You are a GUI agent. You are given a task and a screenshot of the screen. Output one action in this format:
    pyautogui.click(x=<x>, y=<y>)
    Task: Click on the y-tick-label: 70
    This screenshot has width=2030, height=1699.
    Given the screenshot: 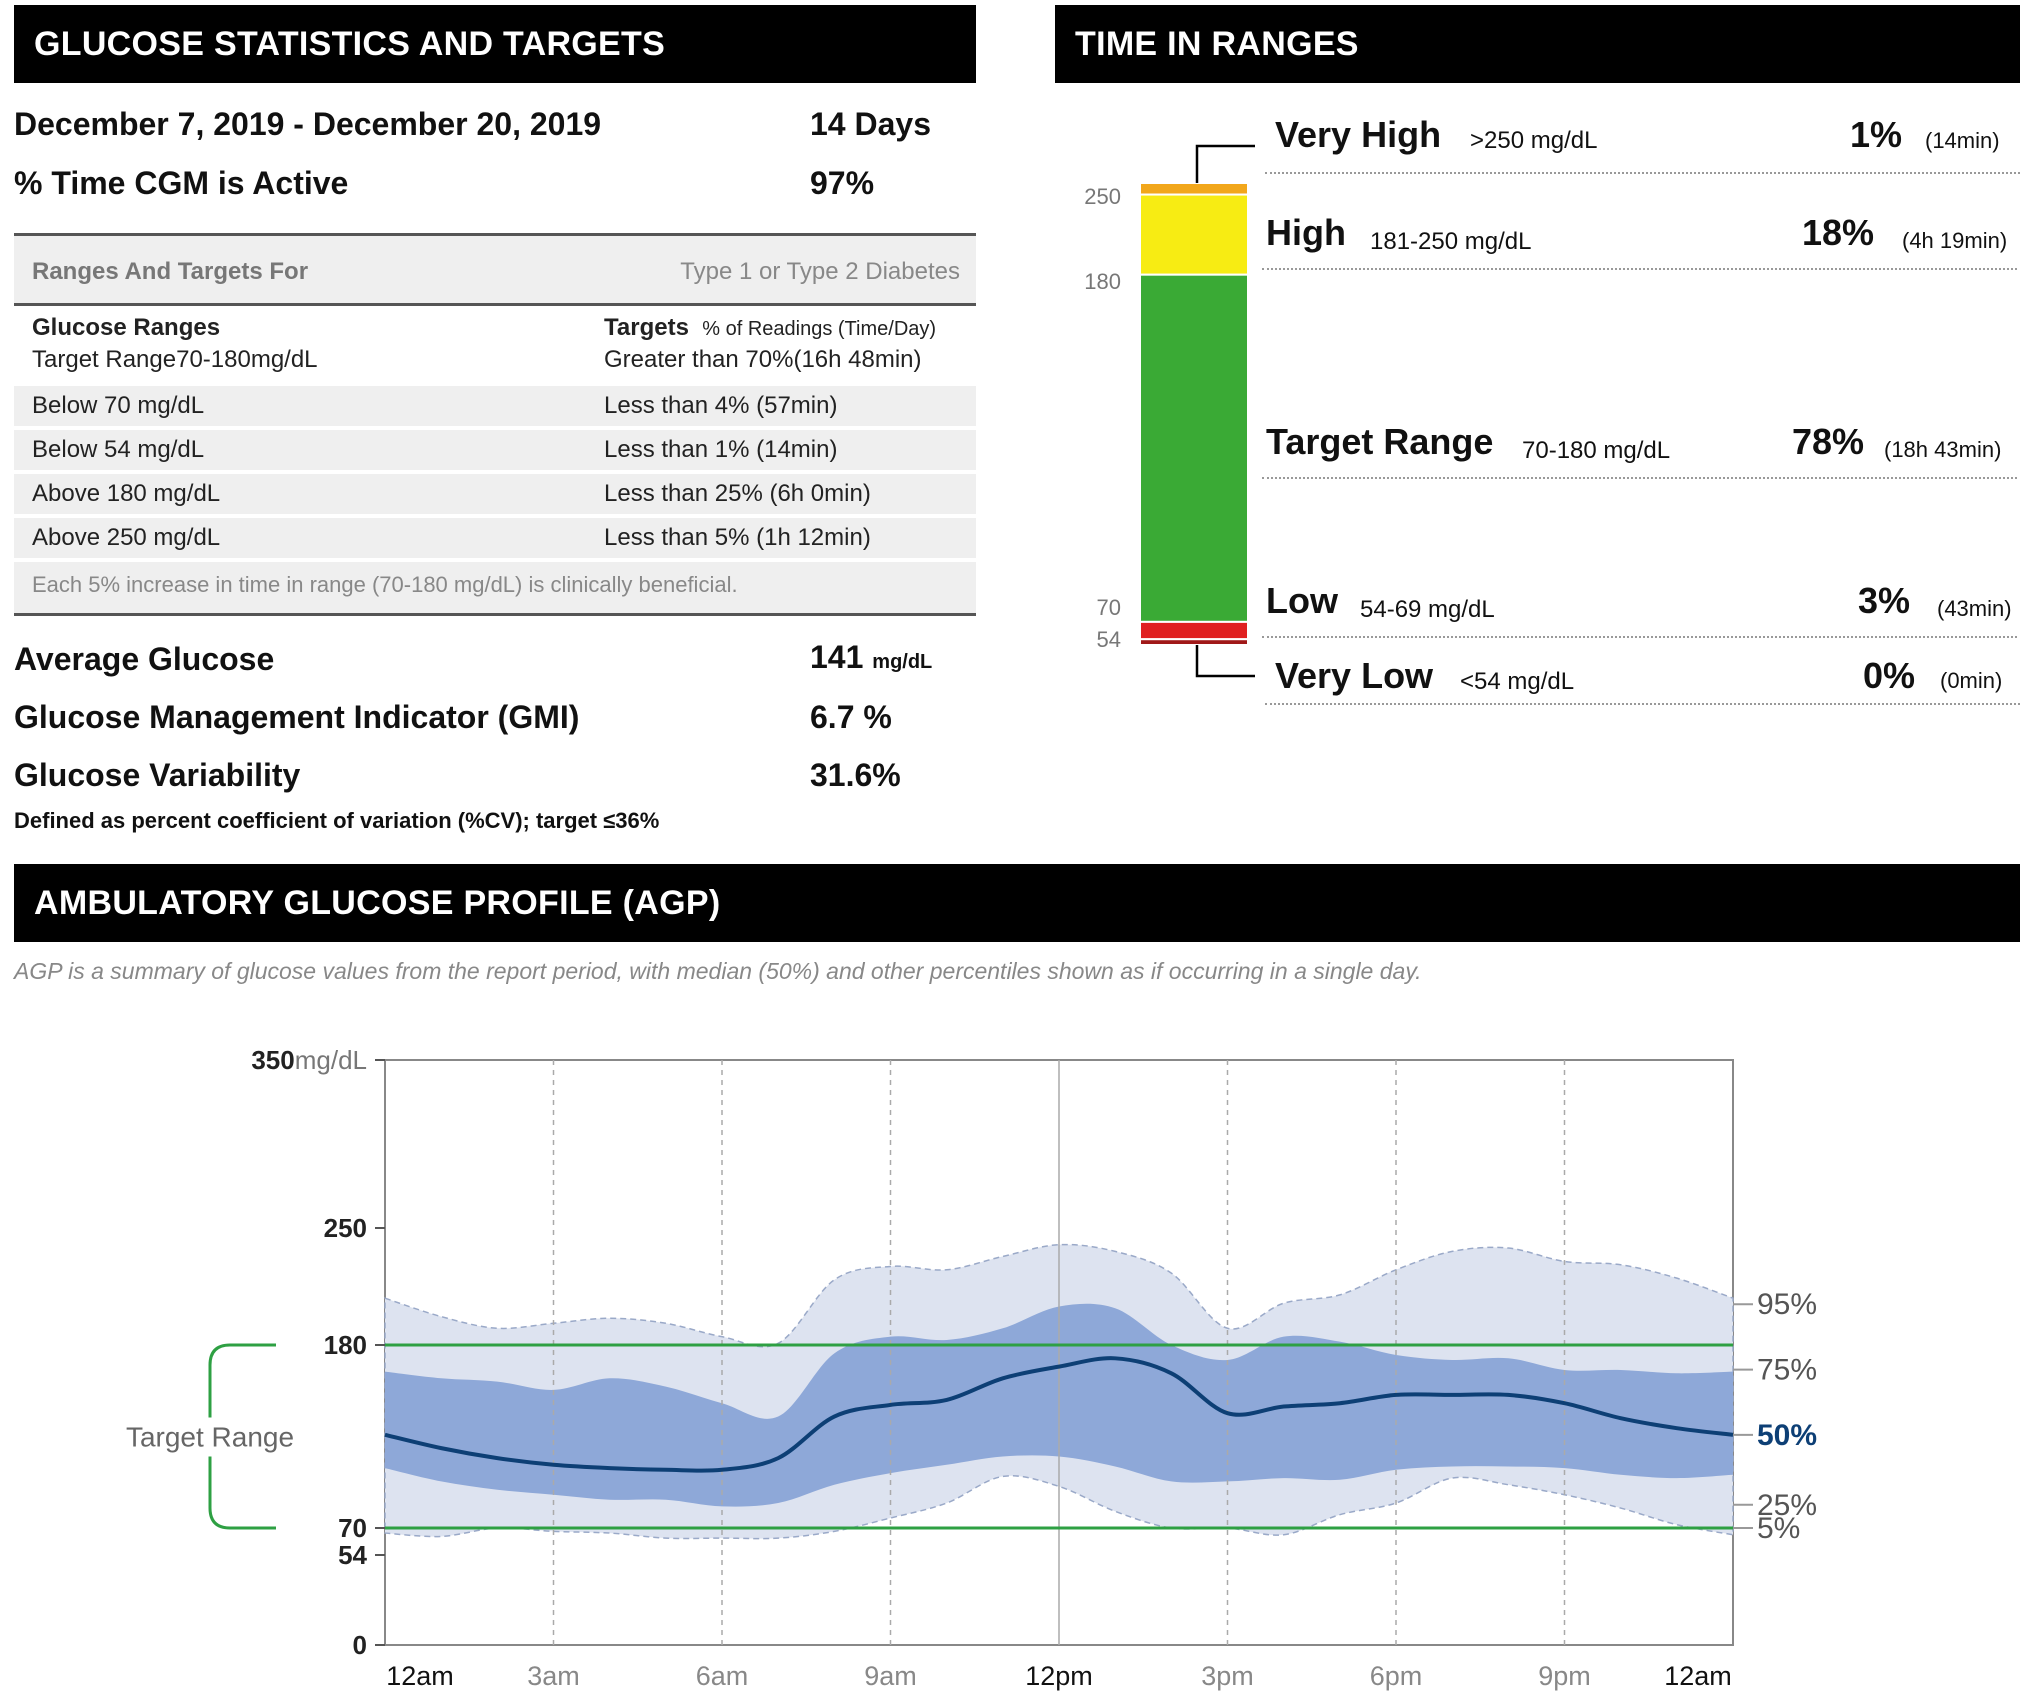 What is the action you would take?
    pyautogui.click(x=352, y=1528)
    